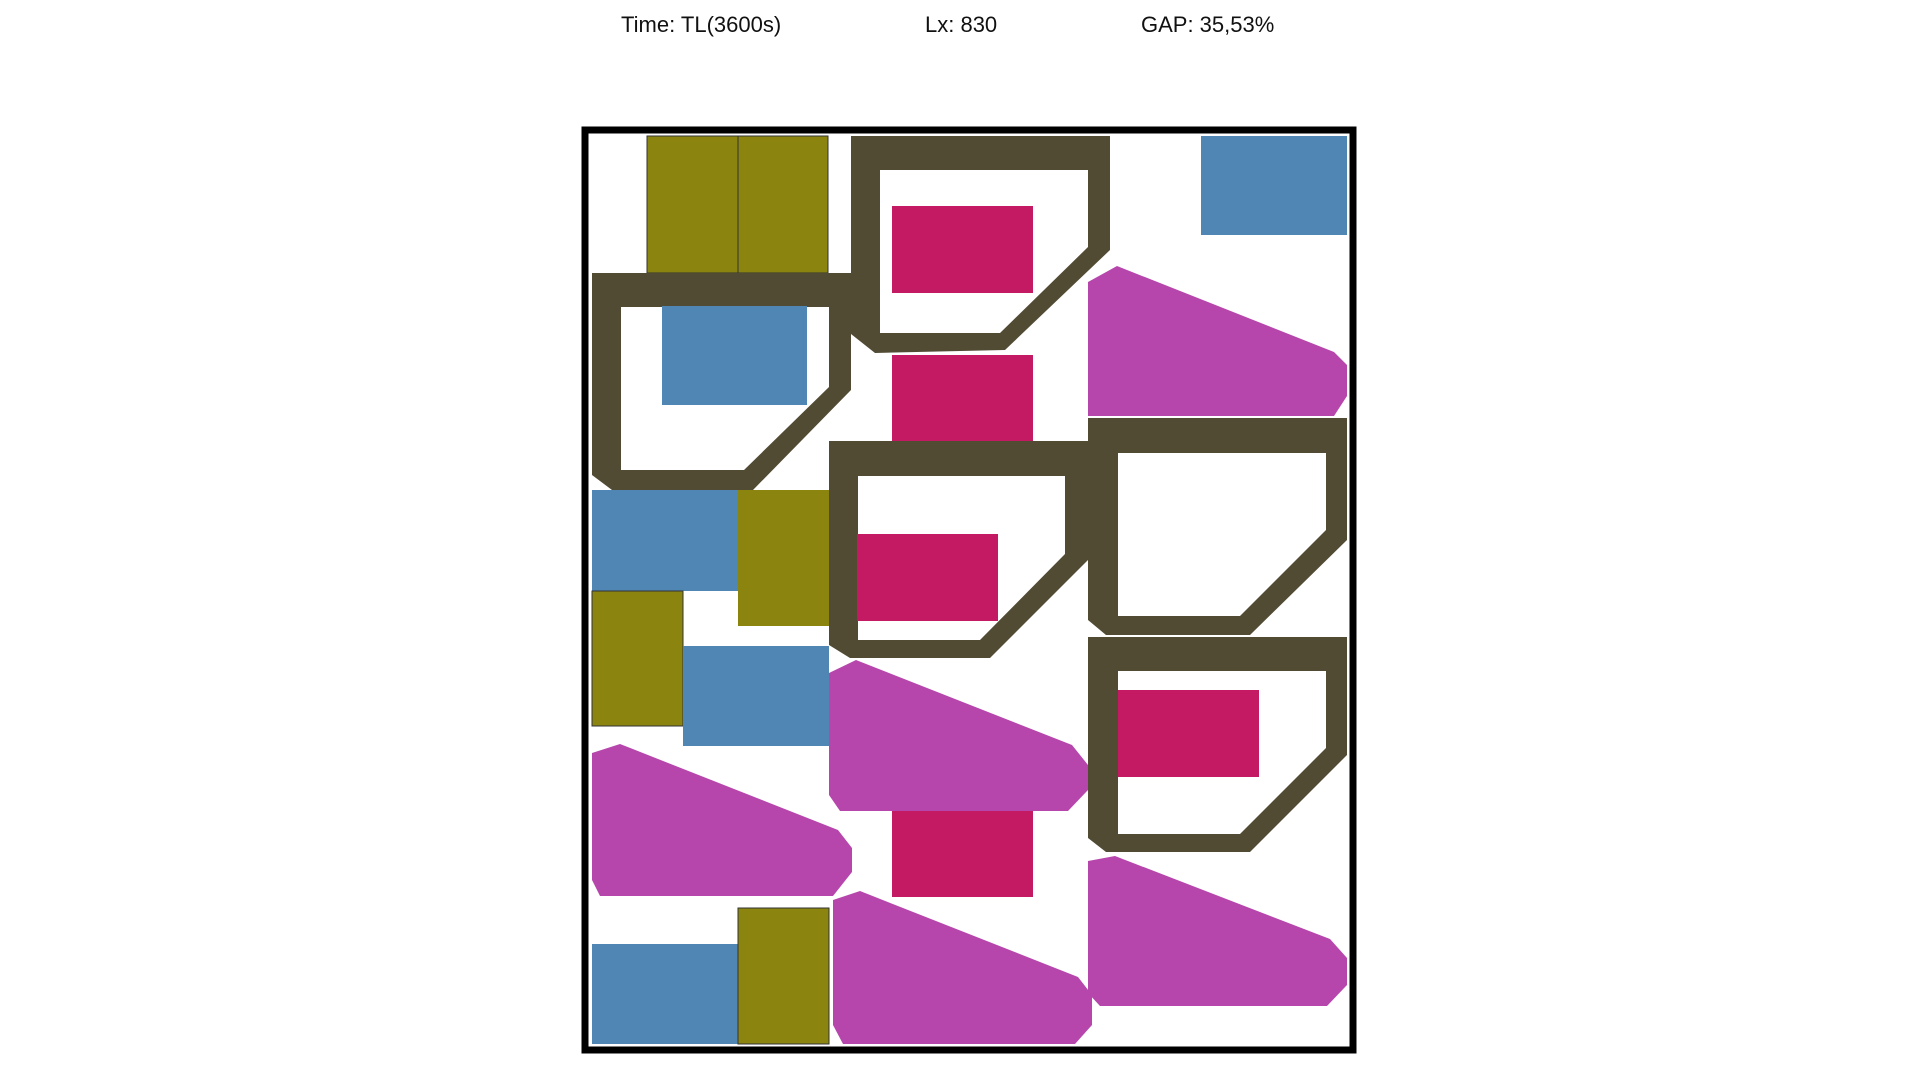 The image size is (1920, 1080). I want to click on gap-label: GAP: 35,53%, so click(1208, 24).